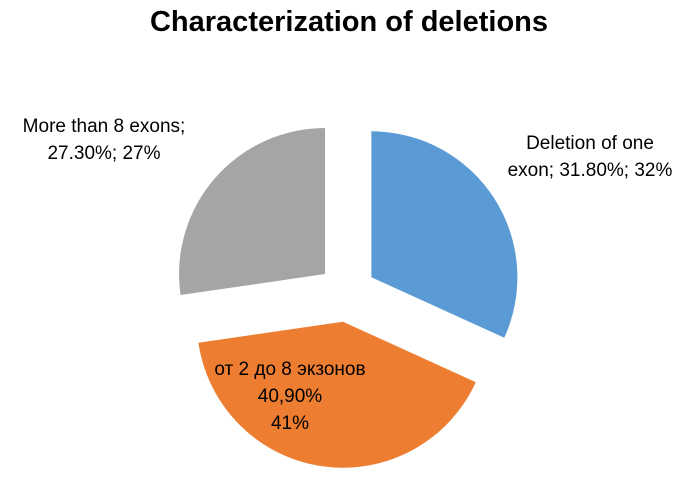 This screenshot has width=698, height=485. What do you see at coordinates (104, 126) in the screenshot?
I see `slice-label-line: More than 8 exons;` at bounding box center [104, 126].